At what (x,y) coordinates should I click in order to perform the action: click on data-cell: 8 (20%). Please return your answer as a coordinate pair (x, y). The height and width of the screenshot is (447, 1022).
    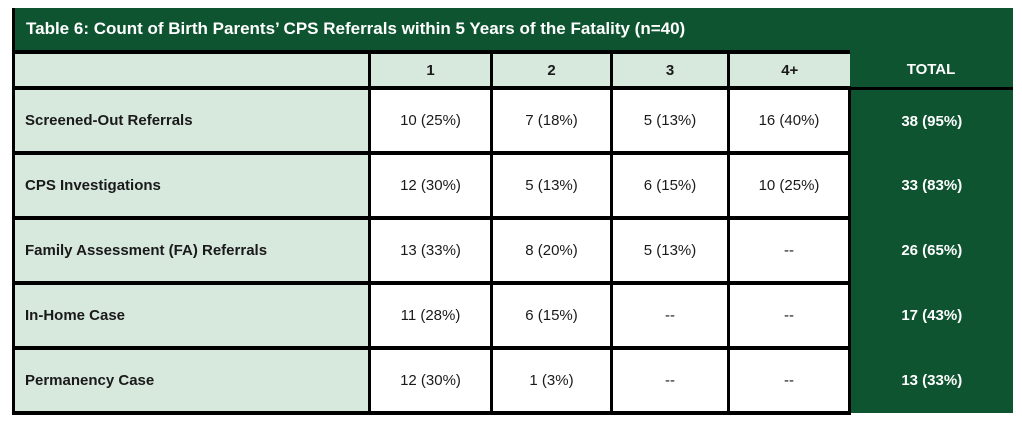
    Looking at the image, I should click on (551, 250).